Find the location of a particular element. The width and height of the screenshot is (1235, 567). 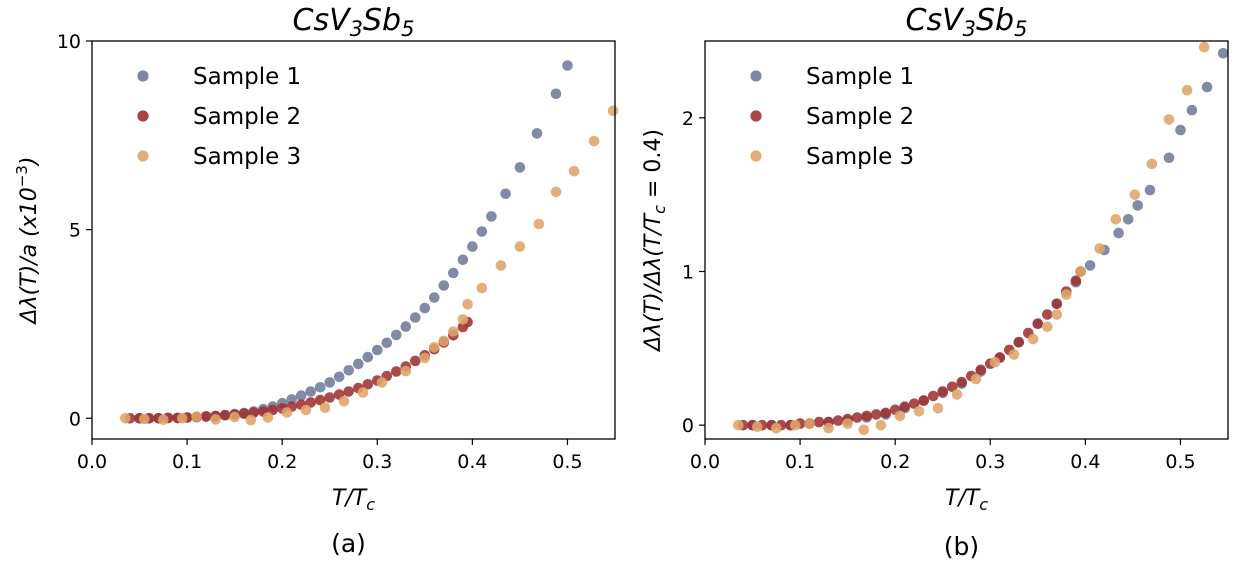

chart-title: CsV3Sb5 is located at coordinates (354, 22).